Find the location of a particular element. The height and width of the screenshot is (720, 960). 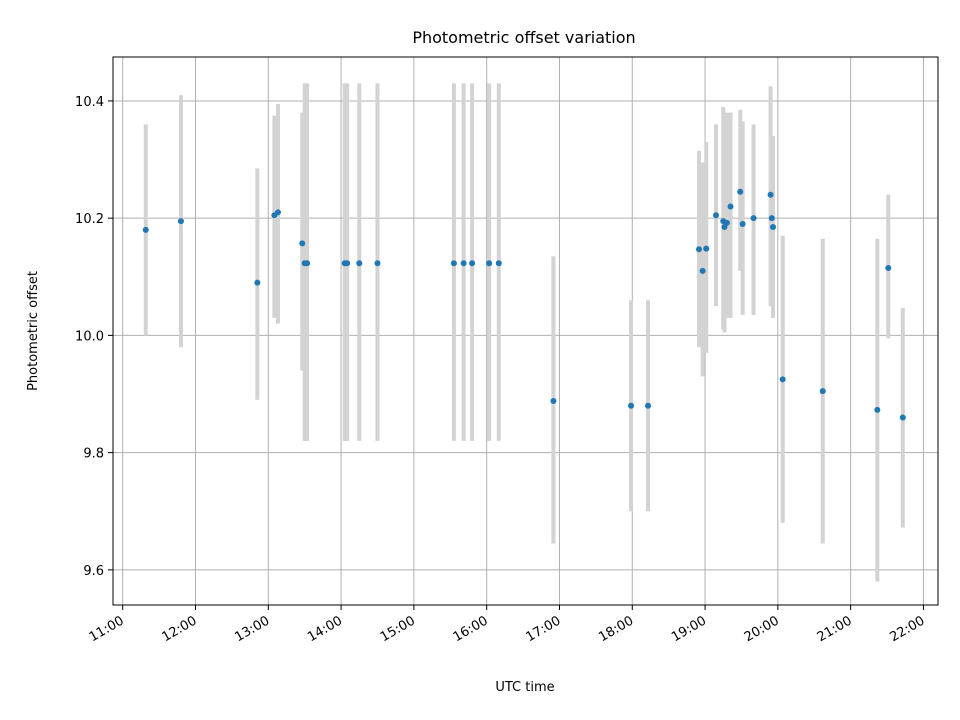

y-tick-label: 10.2 is located at coordinates (89, 219).